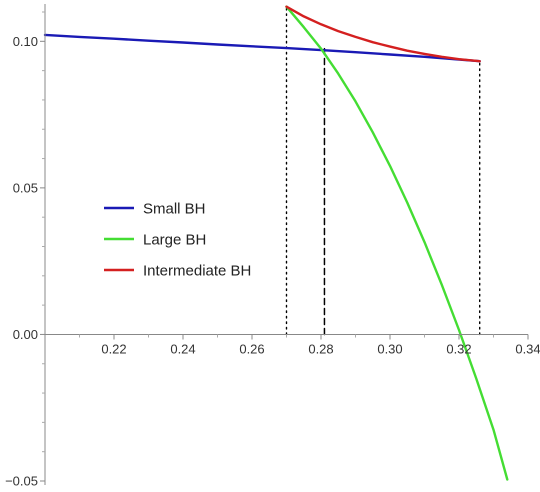  Describe the element at coordinates (113, 348) in the screenshot. I see `x-tick-label: 0.22` at that location.